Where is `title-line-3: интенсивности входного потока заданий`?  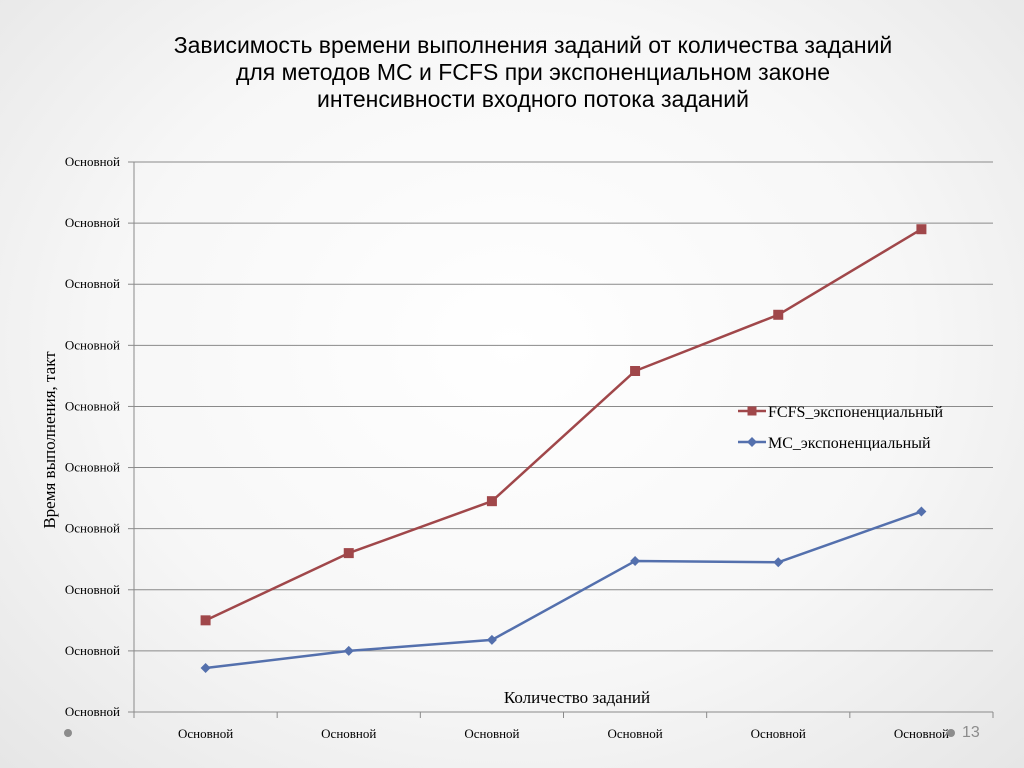
title-line-3: интенсивности входного потока заданий is located at coordinates (533, 99).